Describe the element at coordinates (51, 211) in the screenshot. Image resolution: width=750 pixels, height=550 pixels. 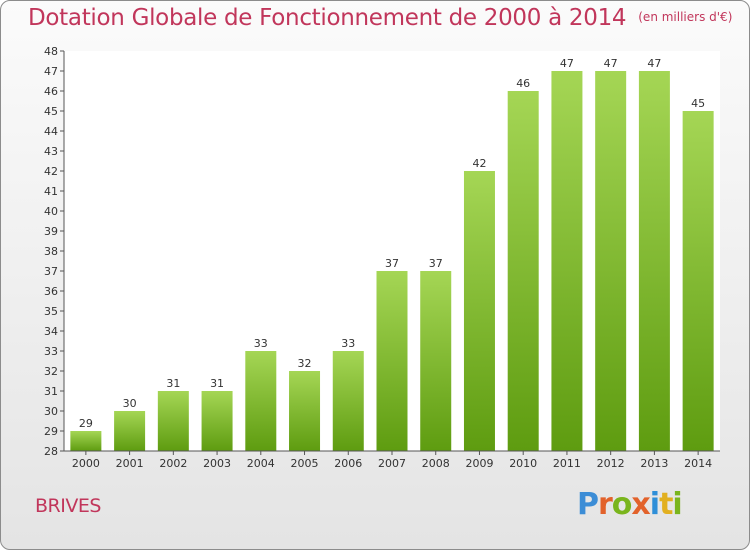
I see `y-tick-label: 40` at that location.